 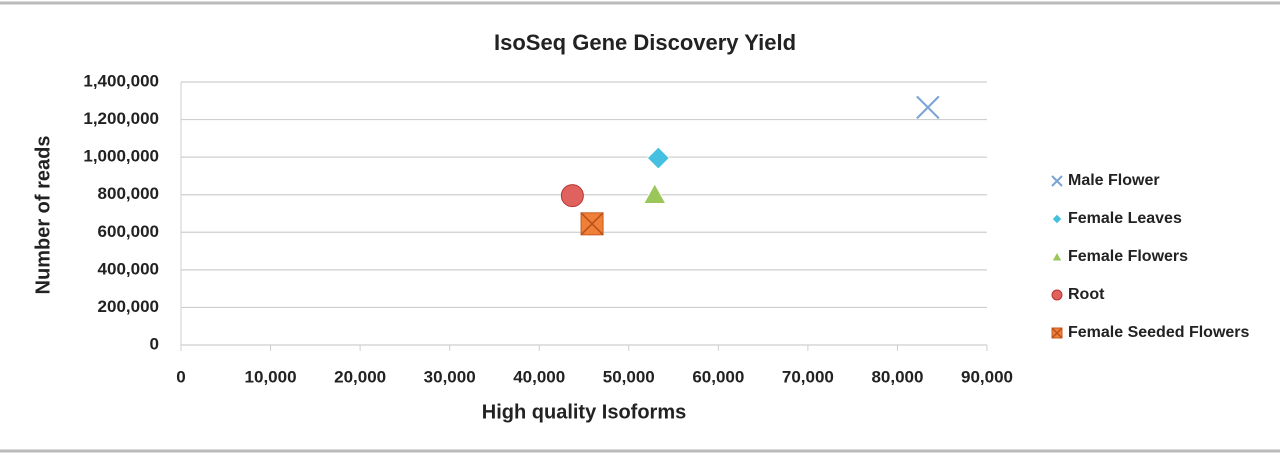 What do you see at coordinates (1086, 294) in the screenshot?
I see `legend-label: Root` at bounding box center [1086, 294].